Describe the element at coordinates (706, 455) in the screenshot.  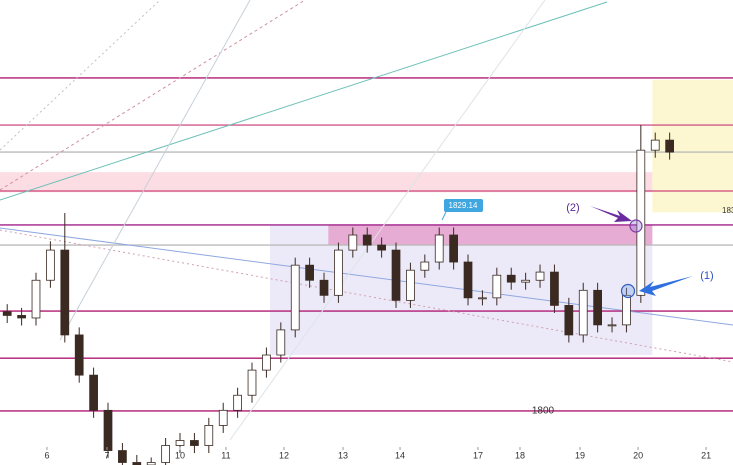
I see `x-tick-label: 21` at that location.